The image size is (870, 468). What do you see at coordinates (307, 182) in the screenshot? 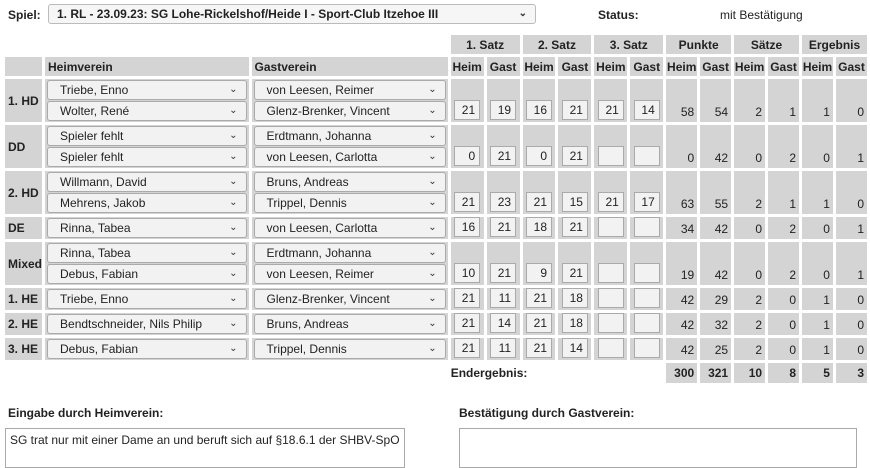
I see `guest-player-name: Bruns, Andreas` at bounding box center [307, 182].